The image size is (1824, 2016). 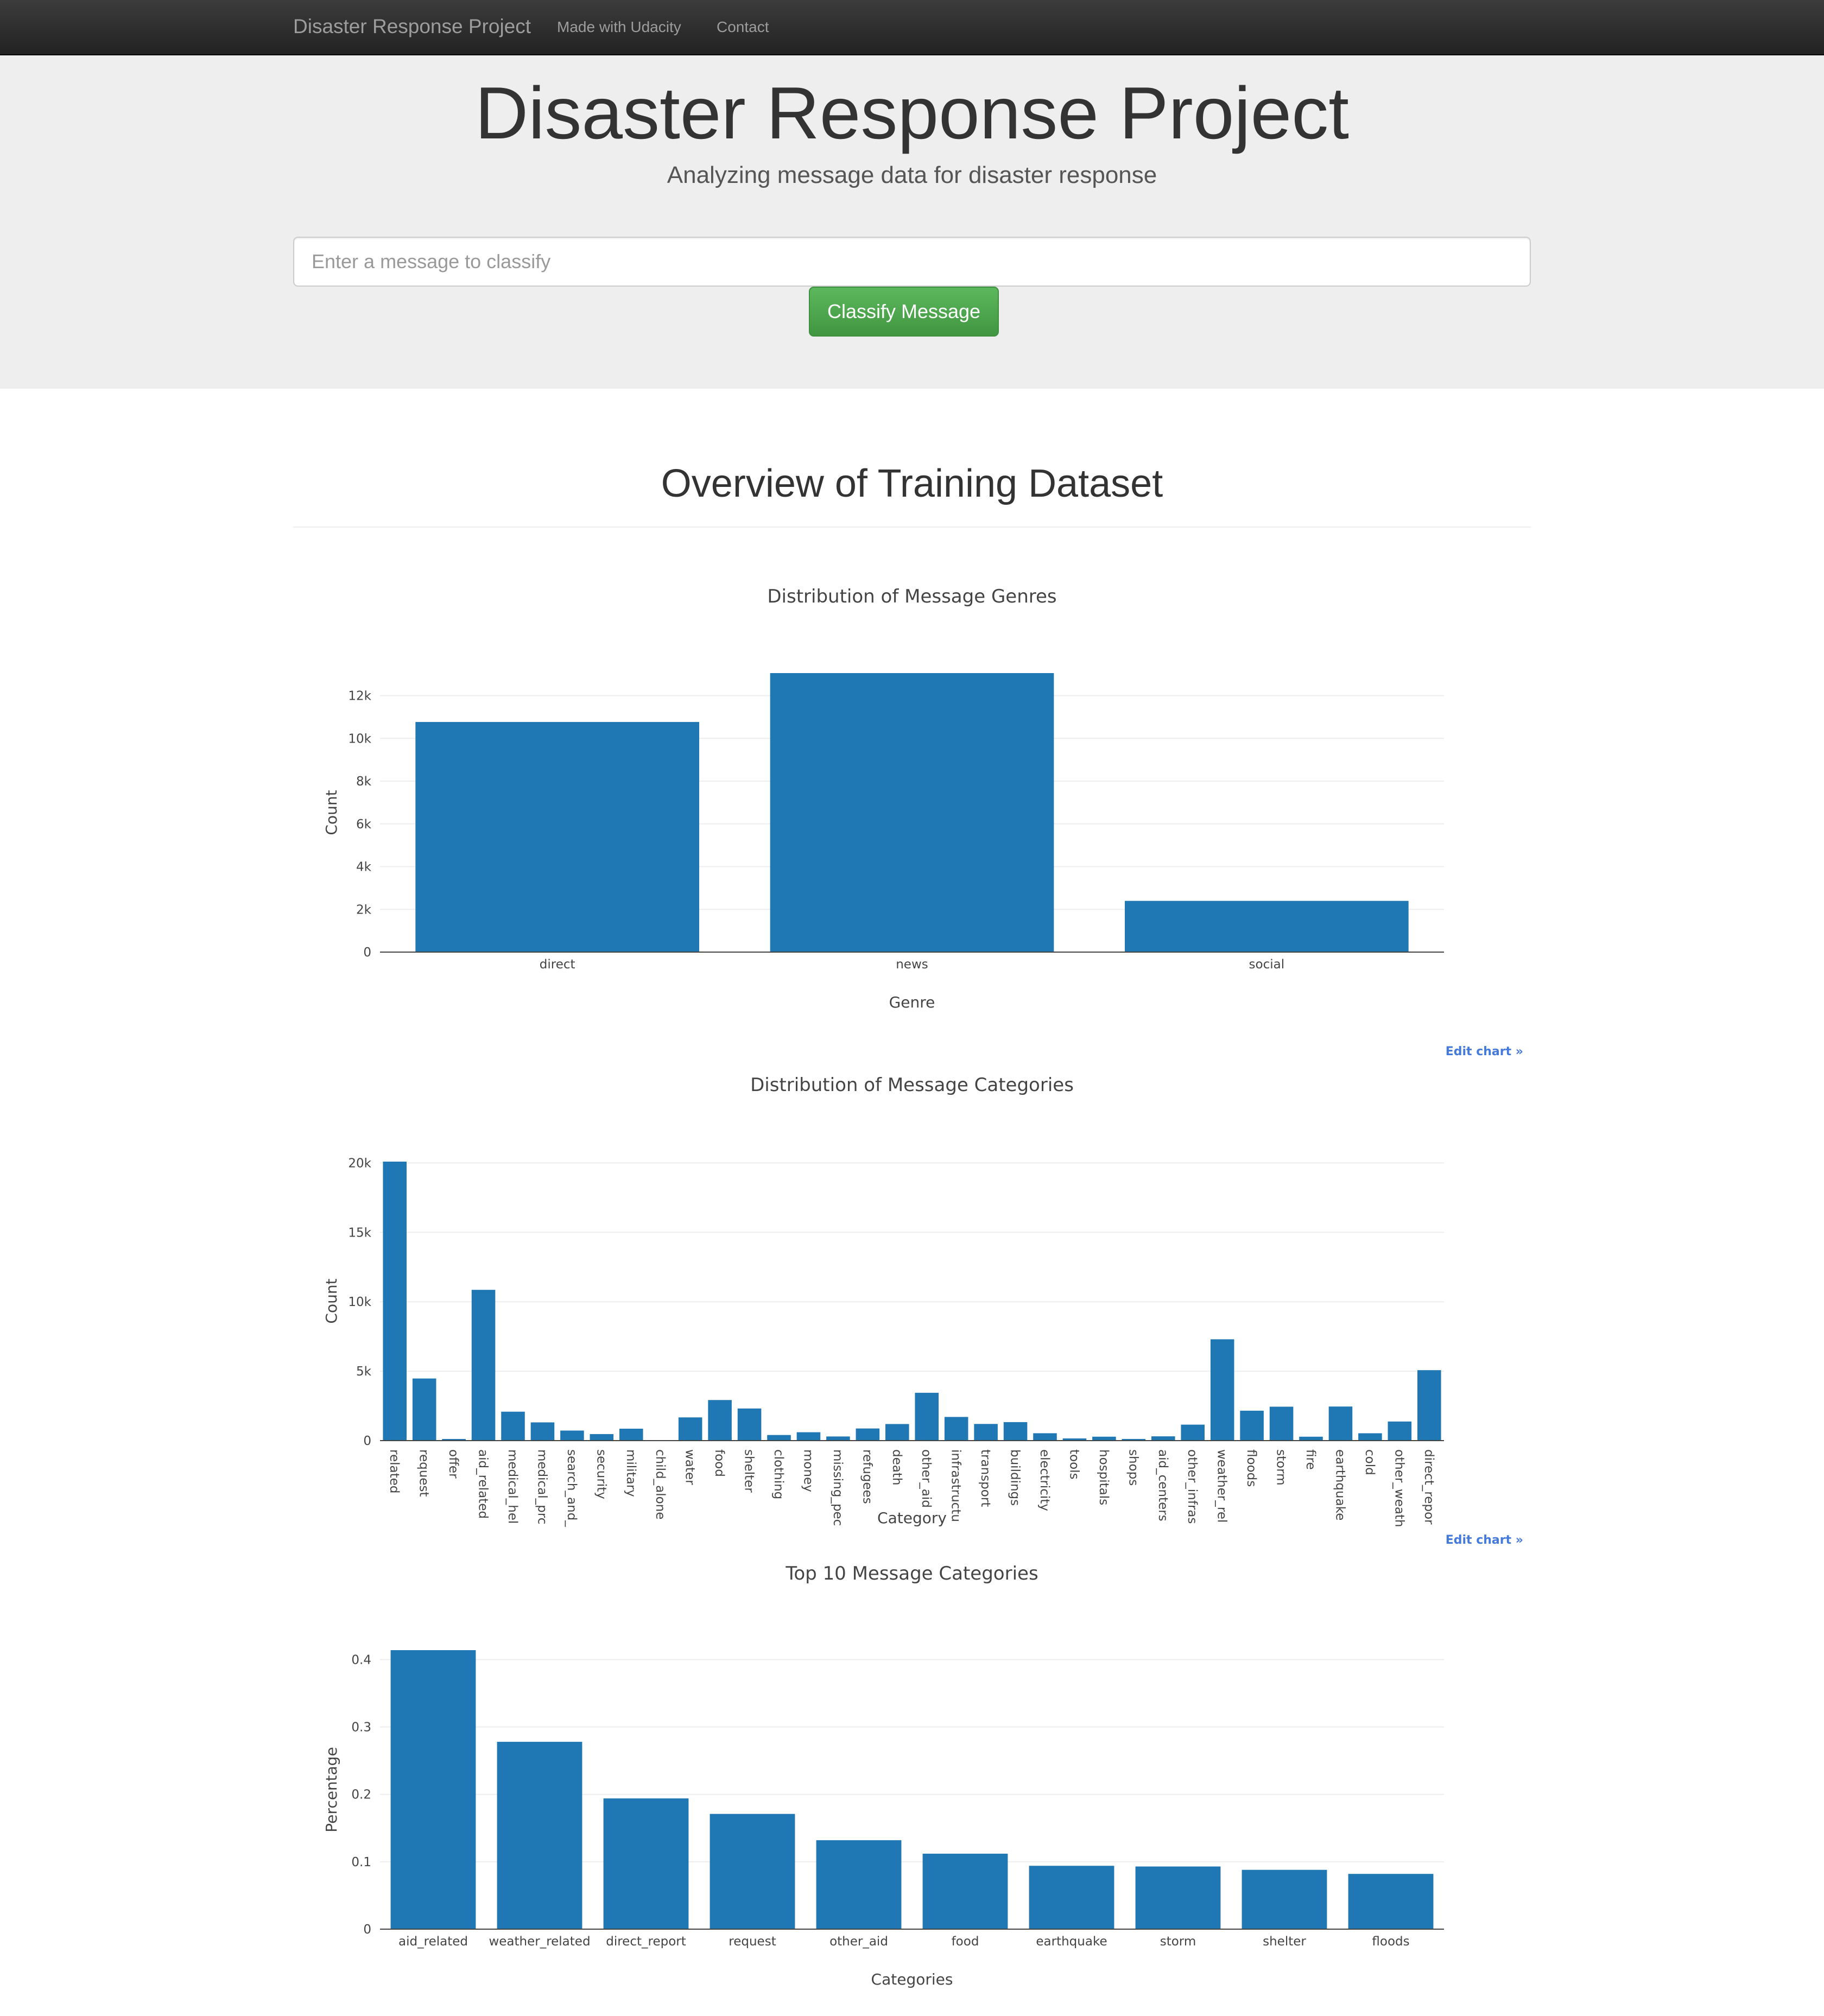 What do you see at coordinates (912, 113) in the screenshot?
I see `page-title: Disaster Response Project` at bounding box center [912, 113].